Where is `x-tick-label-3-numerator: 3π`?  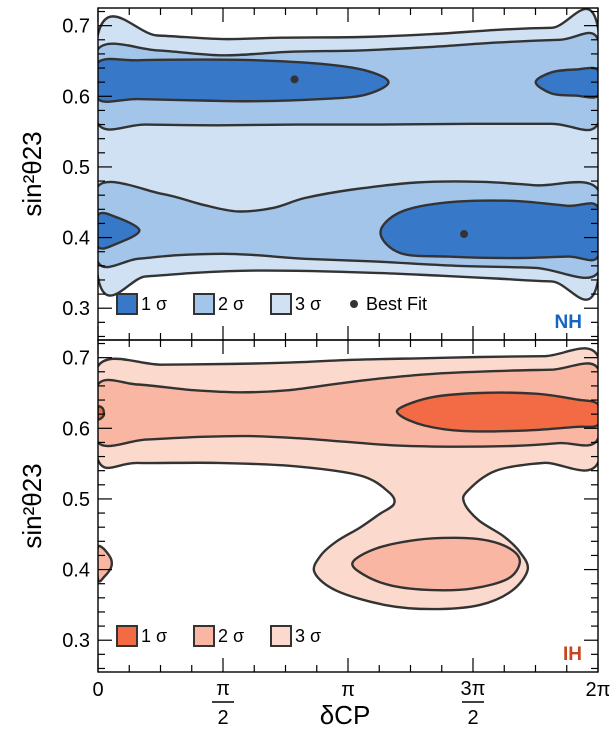 x-tick-label-3-numerator: 3π is located at coordinates (473, 689).